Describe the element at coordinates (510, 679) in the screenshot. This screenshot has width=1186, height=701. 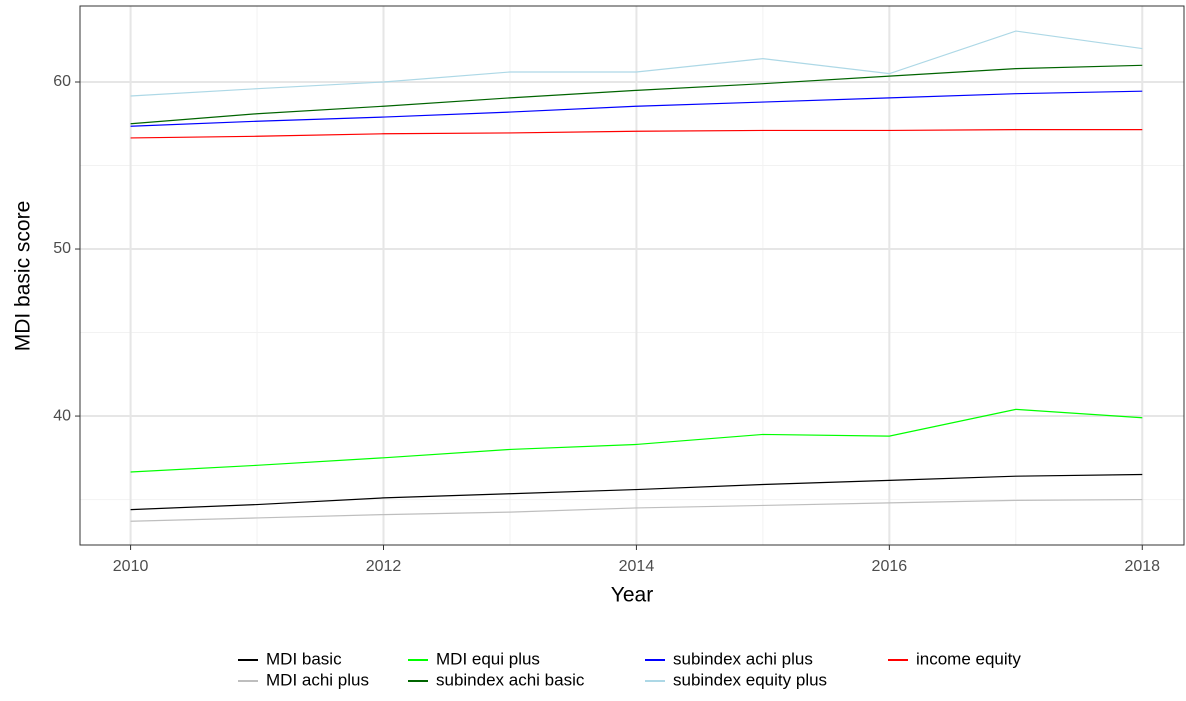
I see `legend-label: subindex achi basic` at that location.